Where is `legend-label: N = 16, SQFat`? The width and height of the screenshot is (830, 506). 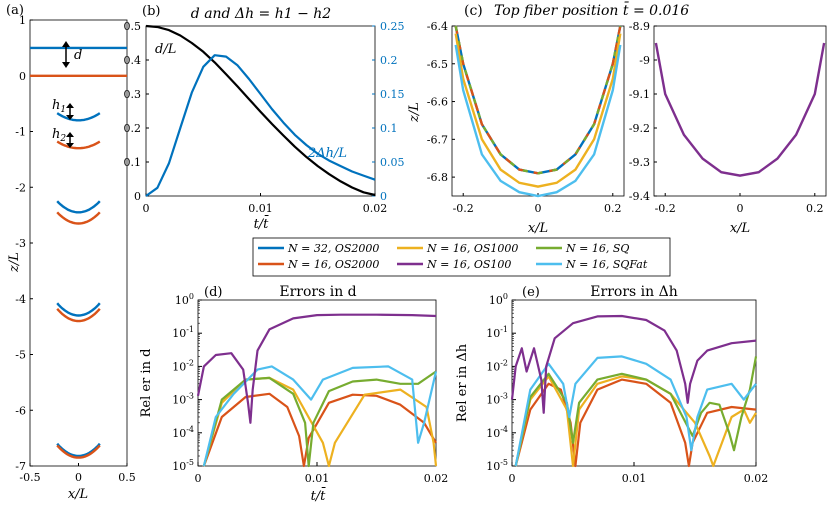
legend-label: N = 16, SQFat is located at coordinates (606, 264).